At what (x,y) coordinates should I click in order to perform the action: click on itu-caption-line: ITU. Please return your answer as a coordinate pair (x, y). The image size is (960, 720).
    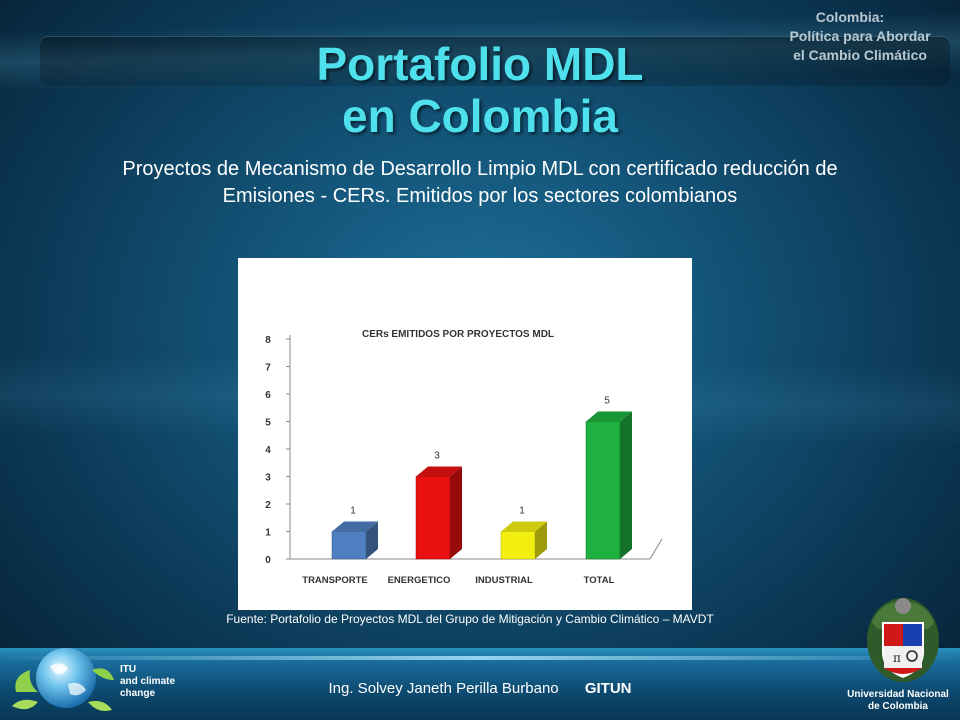
    Looking at the image, I should click on (128, 669).